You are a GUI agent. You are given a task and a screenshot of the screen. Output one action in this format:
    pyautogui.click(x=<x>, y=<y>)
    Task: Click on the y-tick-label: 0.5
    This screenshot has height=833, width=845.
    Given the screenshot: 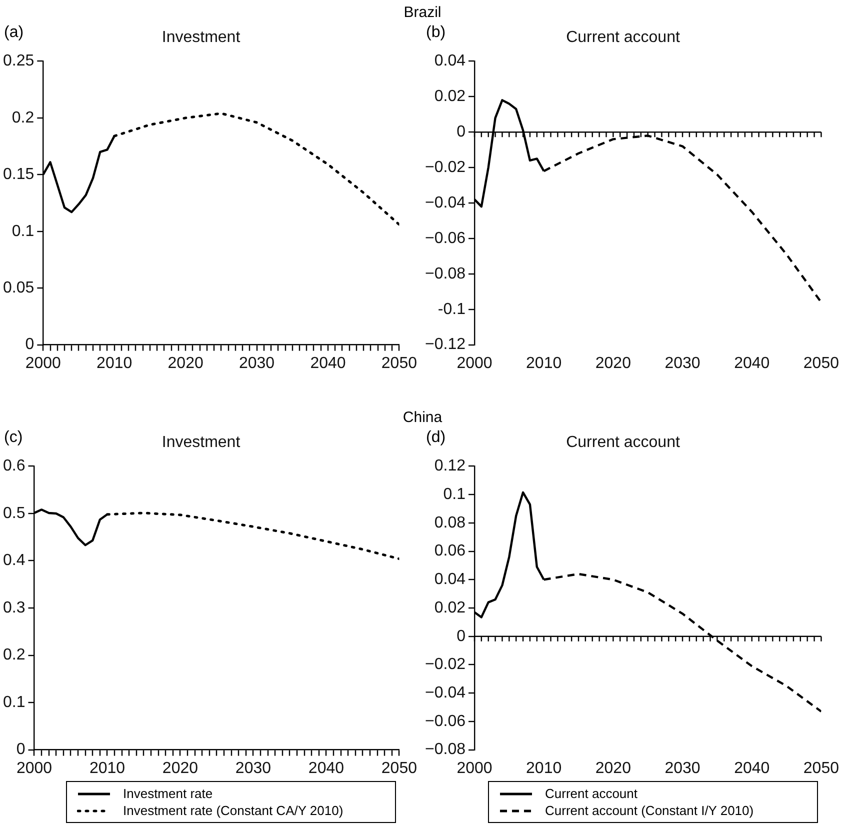 What is the action you would take?
    pyautogui.click(x=14, y=513)
    